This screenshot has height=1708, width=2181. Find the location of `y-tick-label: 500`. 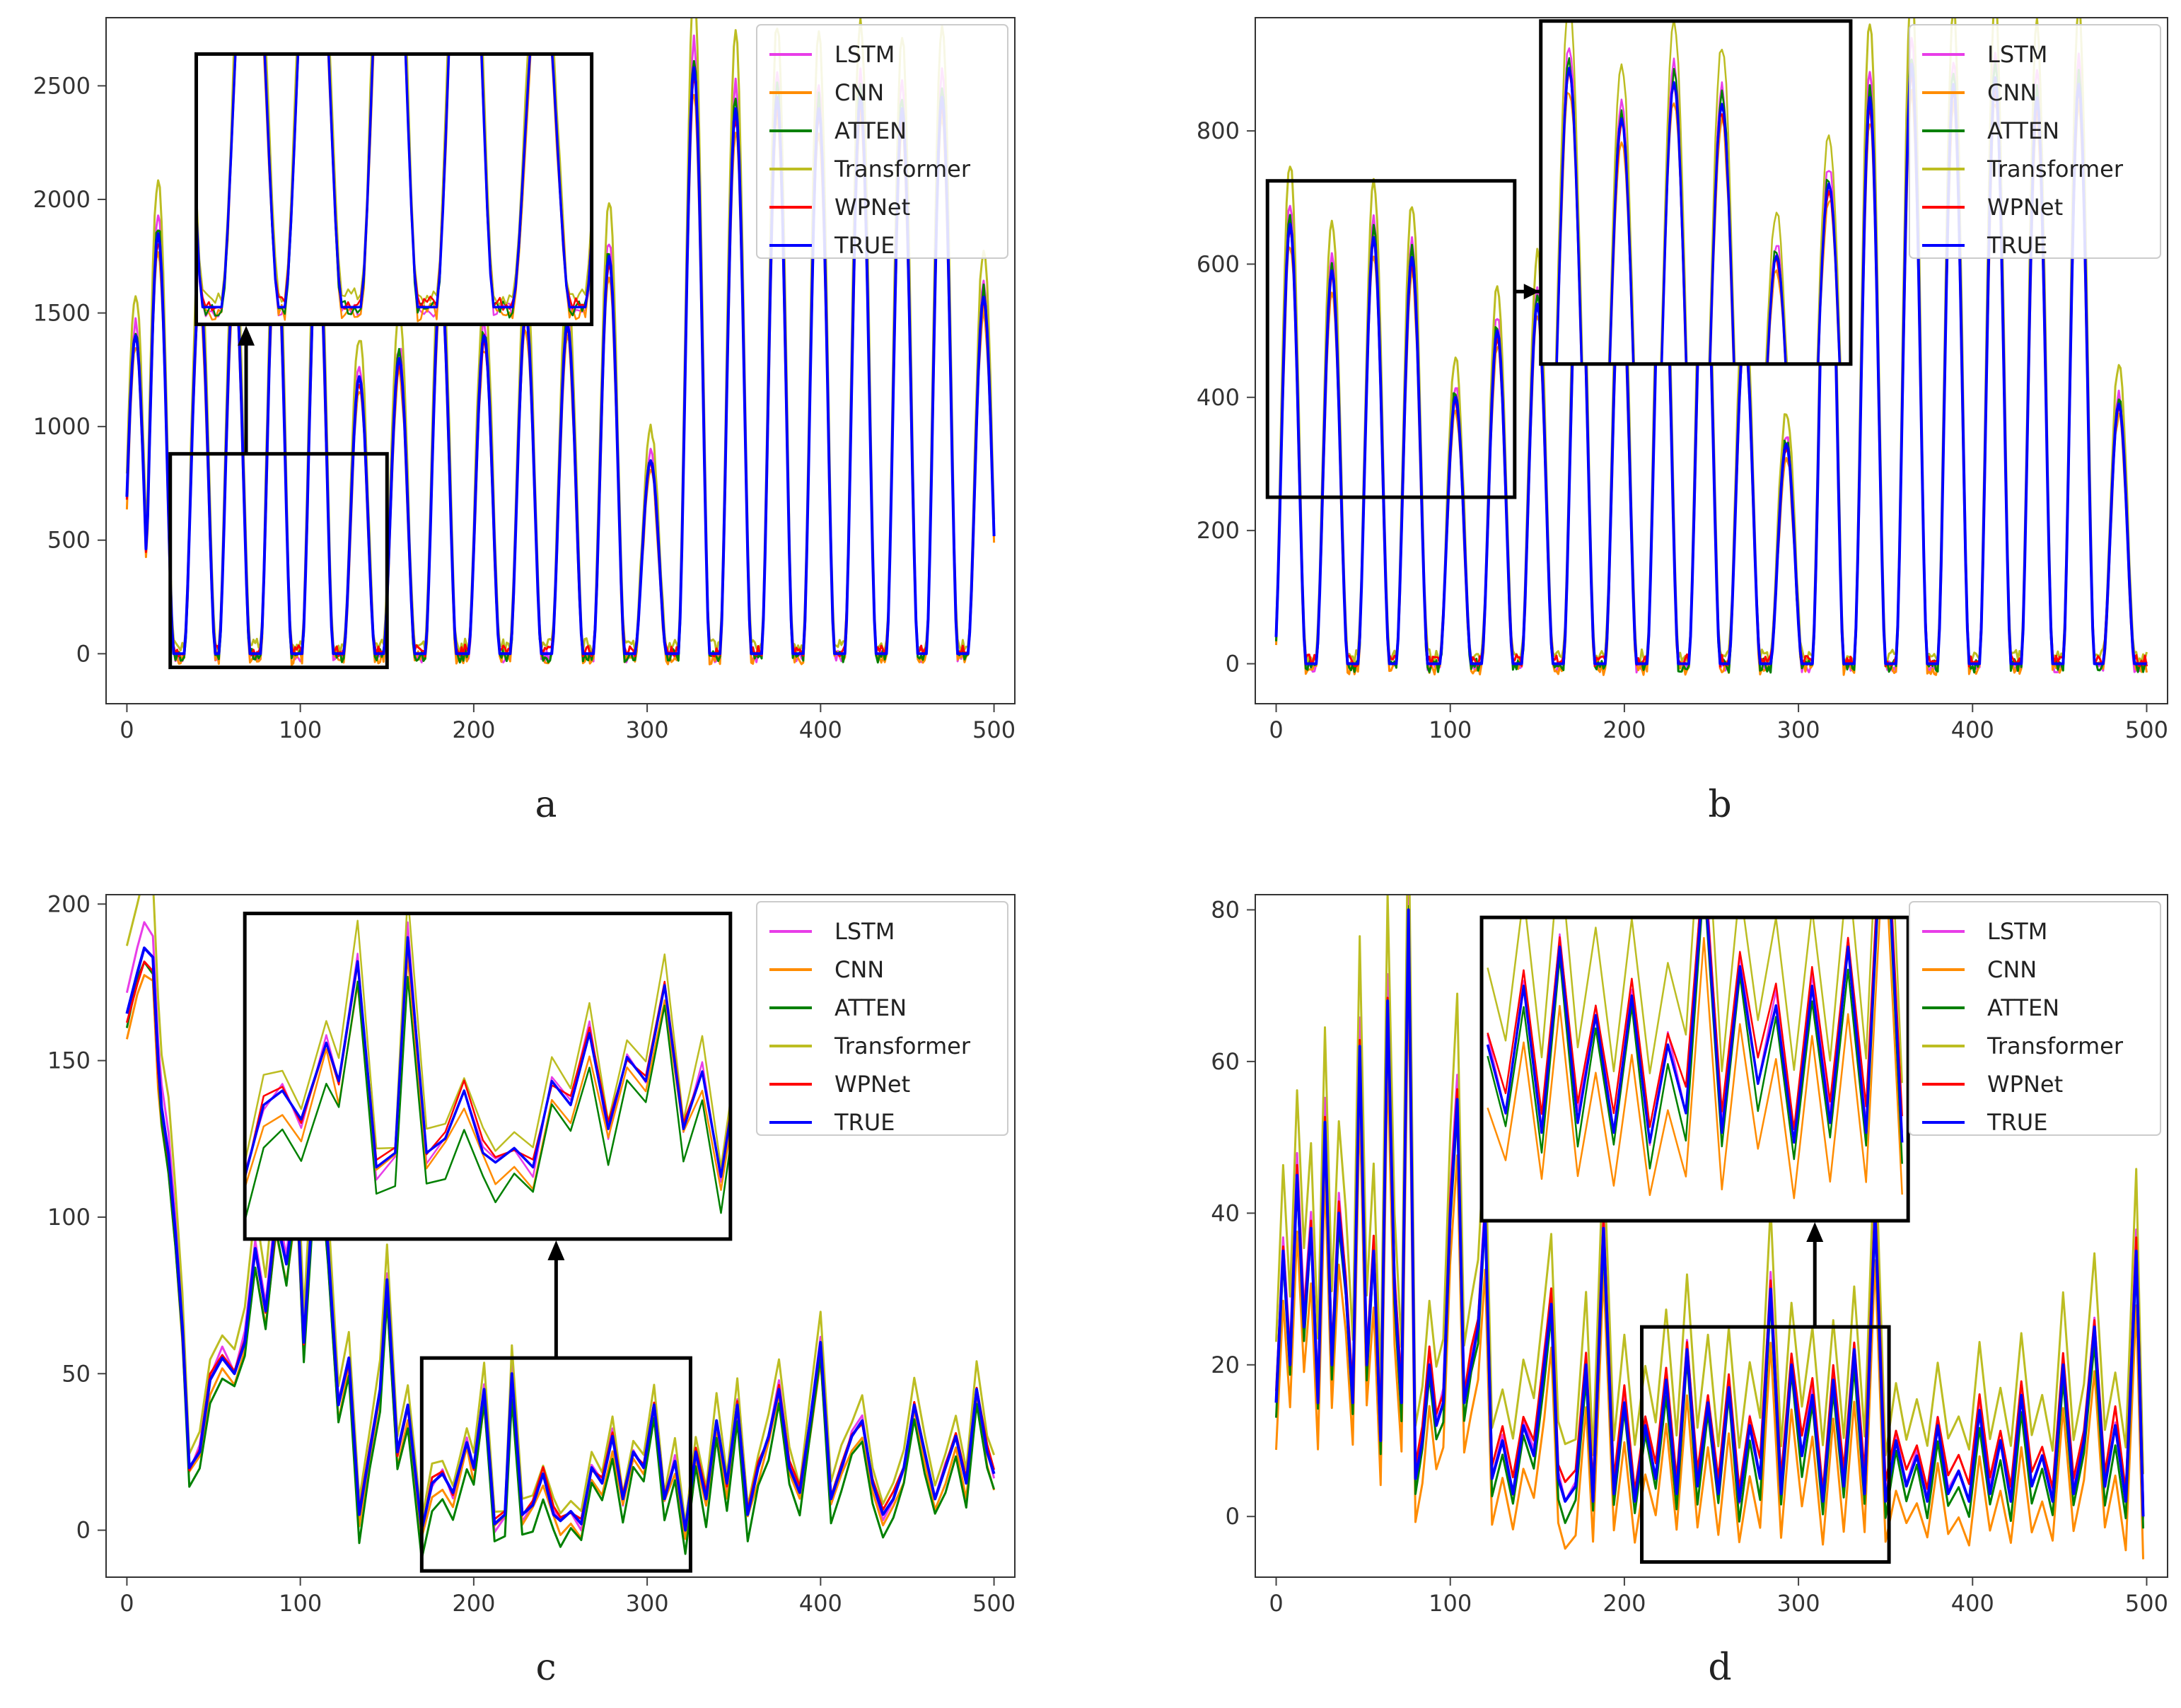

y-tick-label: 500 is located at coordinates (69, 540).